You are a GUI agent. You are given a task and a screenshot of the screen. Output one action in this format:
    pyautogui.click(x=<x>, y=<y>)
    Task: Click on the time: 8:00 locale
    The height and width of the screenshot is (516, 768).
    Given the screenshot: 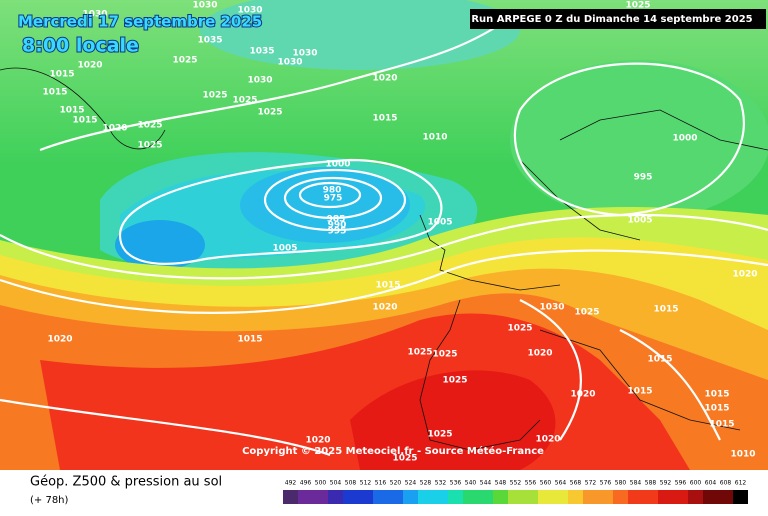 What is the action you would take?
    pyautogui.click(x=80, y=46)
    